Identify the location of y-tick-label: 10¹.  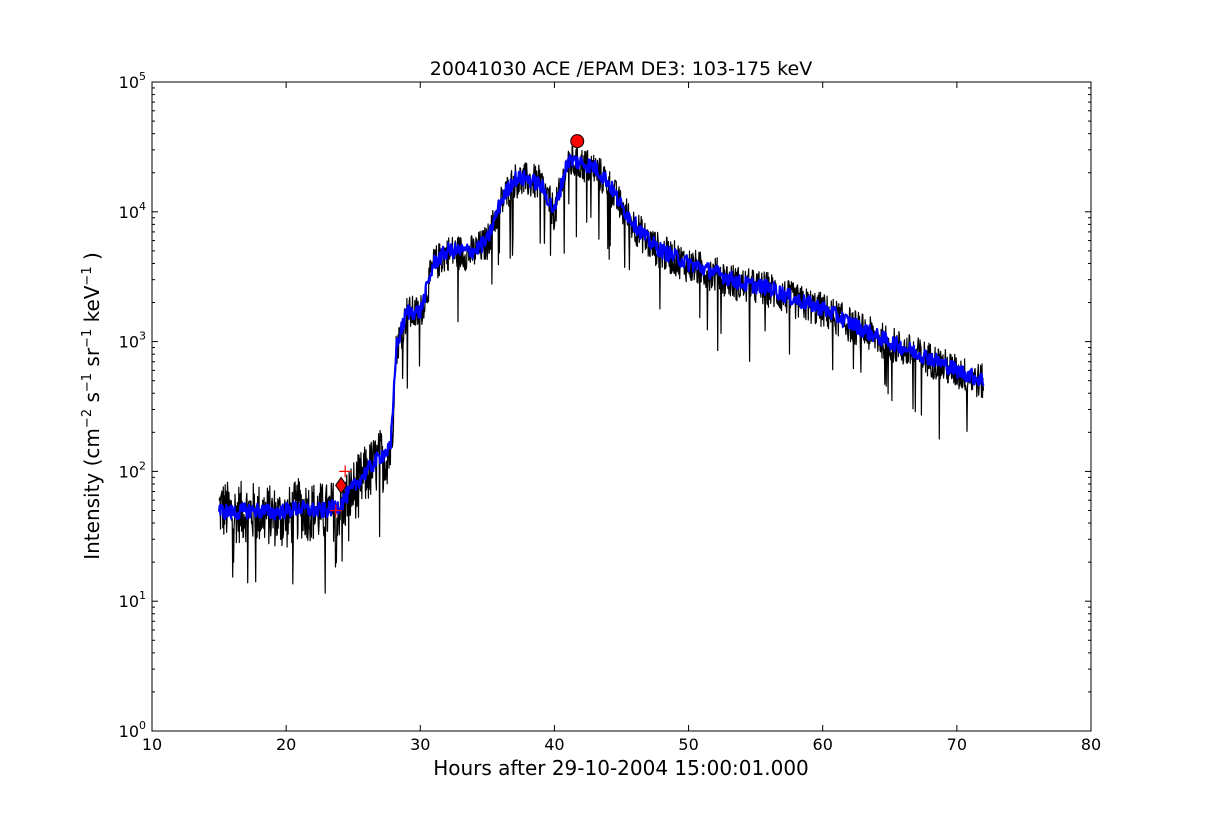
(132, 600).